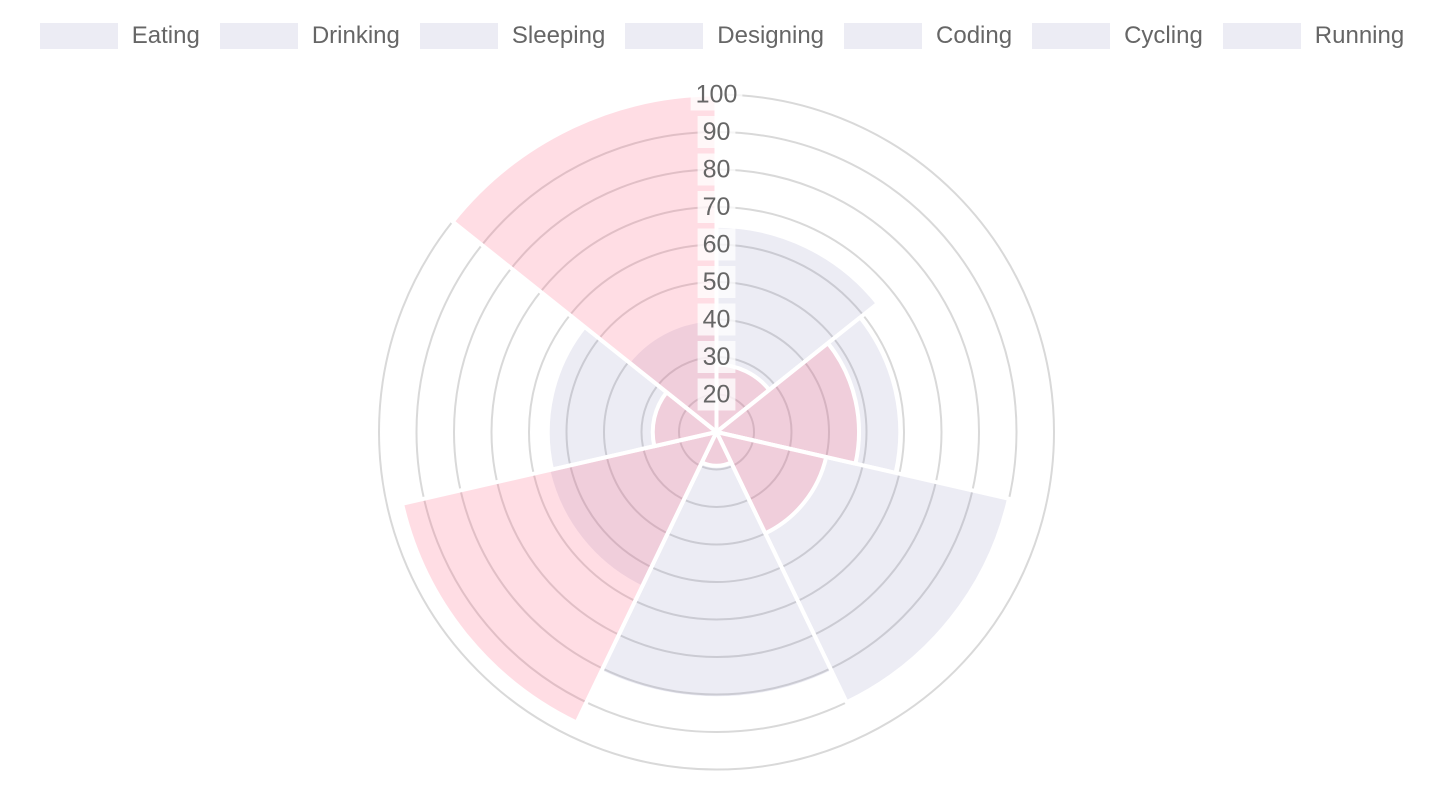 The image size is (1444, 794). Describe the element at coordinates (928, 36) in the screenshot. I see `legend-item-coding: Coding` at that location.